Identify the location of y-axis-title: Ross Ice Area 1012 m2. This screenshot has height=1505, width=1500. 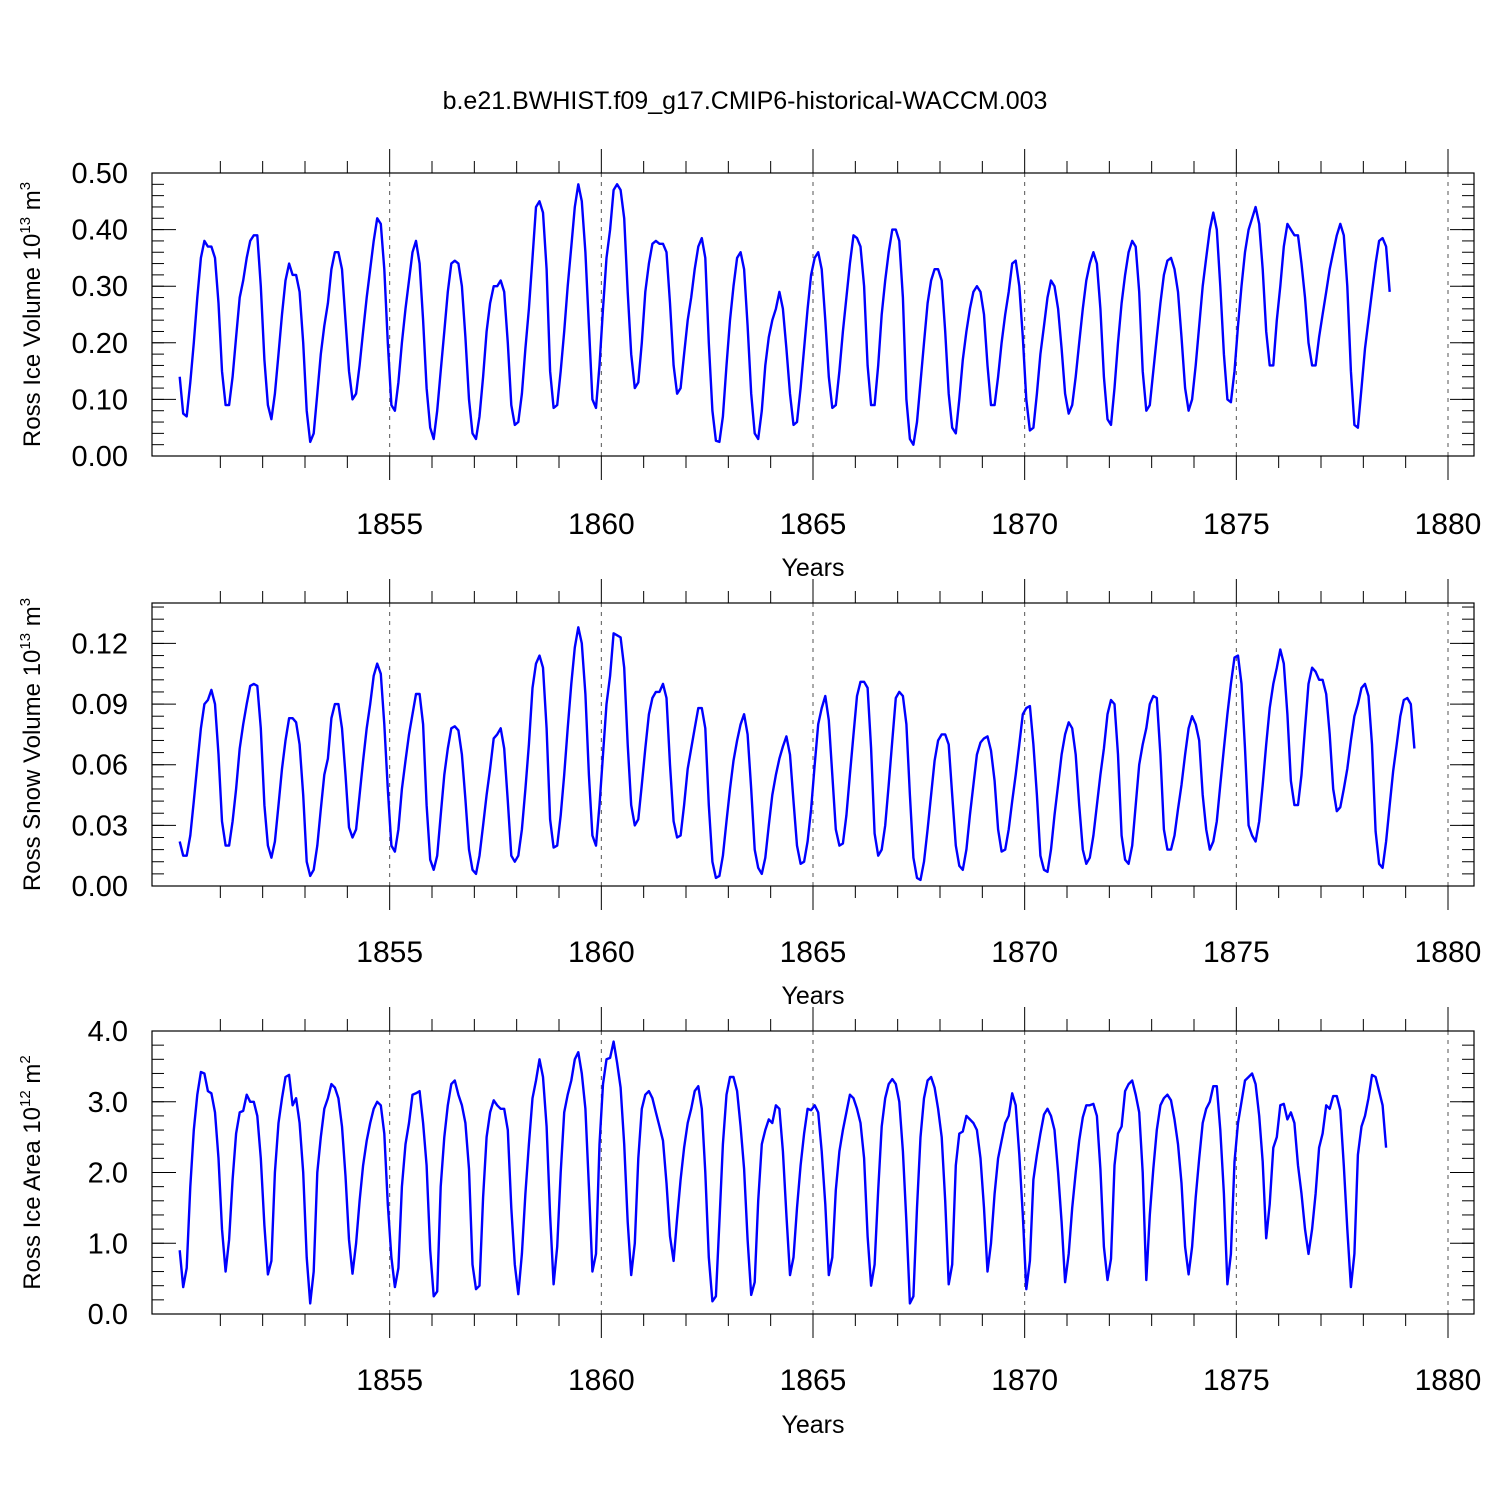
(31, 1172).